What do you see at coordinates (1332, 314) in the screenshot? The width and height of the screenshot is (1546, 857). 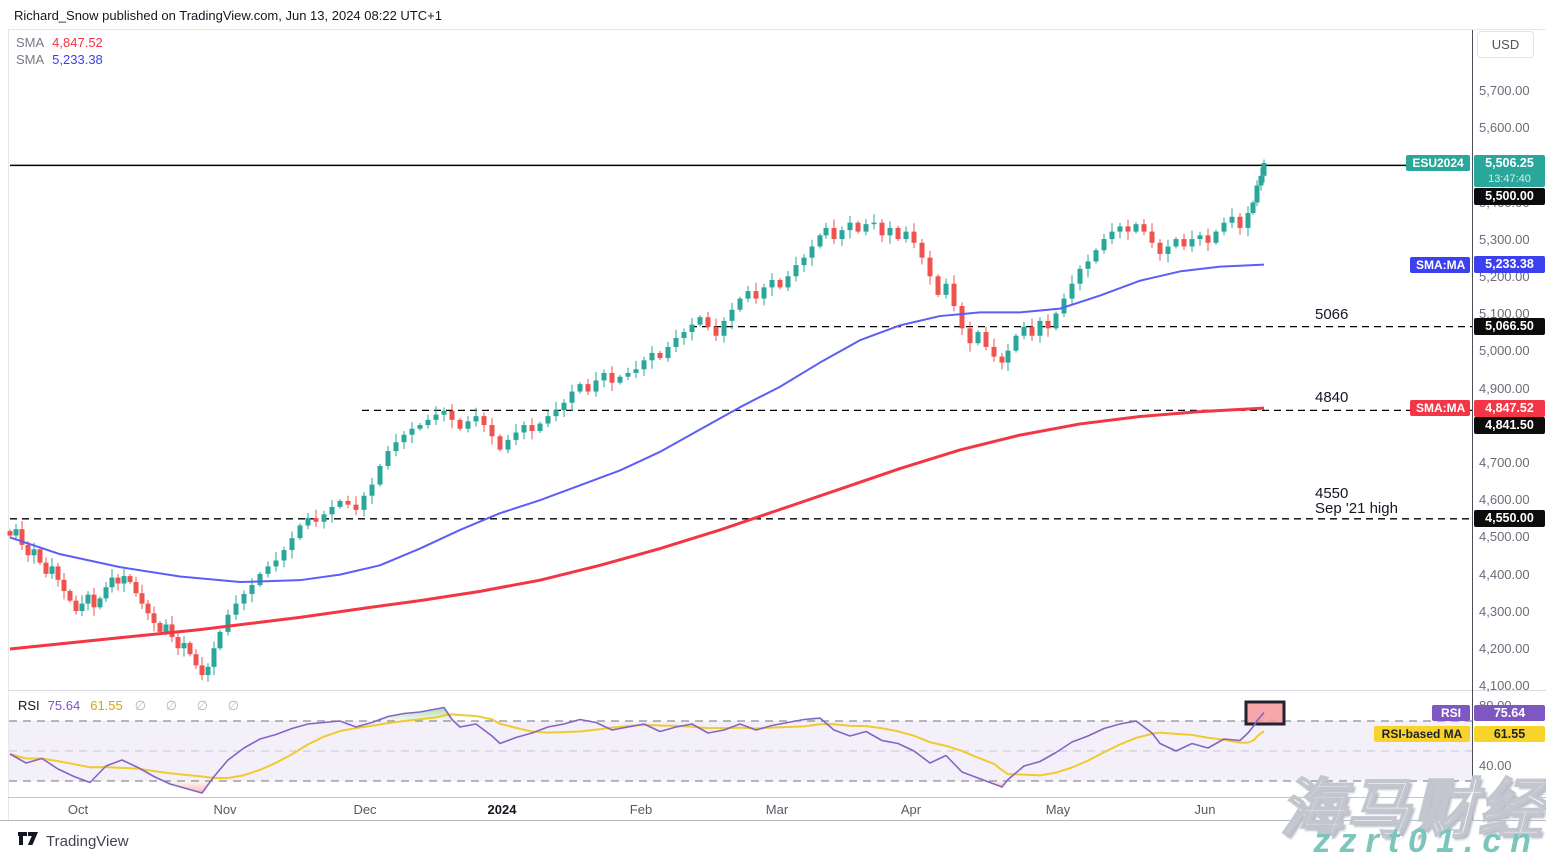 I see `annotation-5066: 5066` at bounding box center [1332, 314].